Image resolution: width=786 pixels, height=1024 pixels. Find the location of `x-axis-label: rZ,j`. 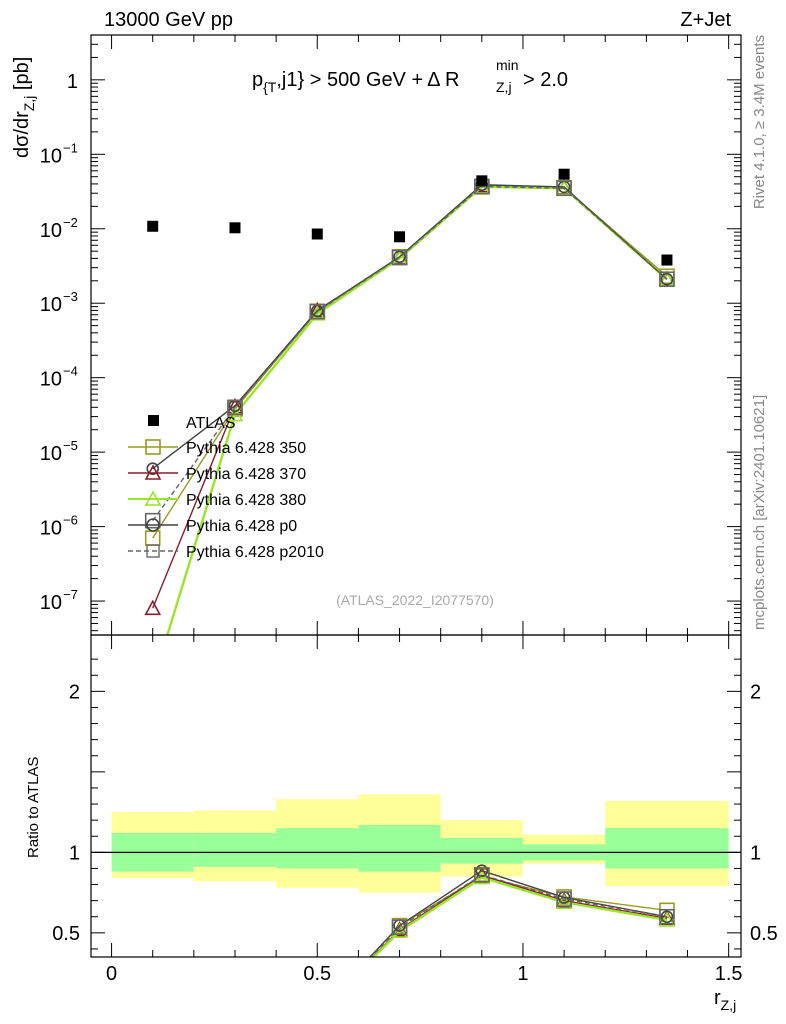

x-axis-label: rZ,j is located at coordinates (725, 1000).